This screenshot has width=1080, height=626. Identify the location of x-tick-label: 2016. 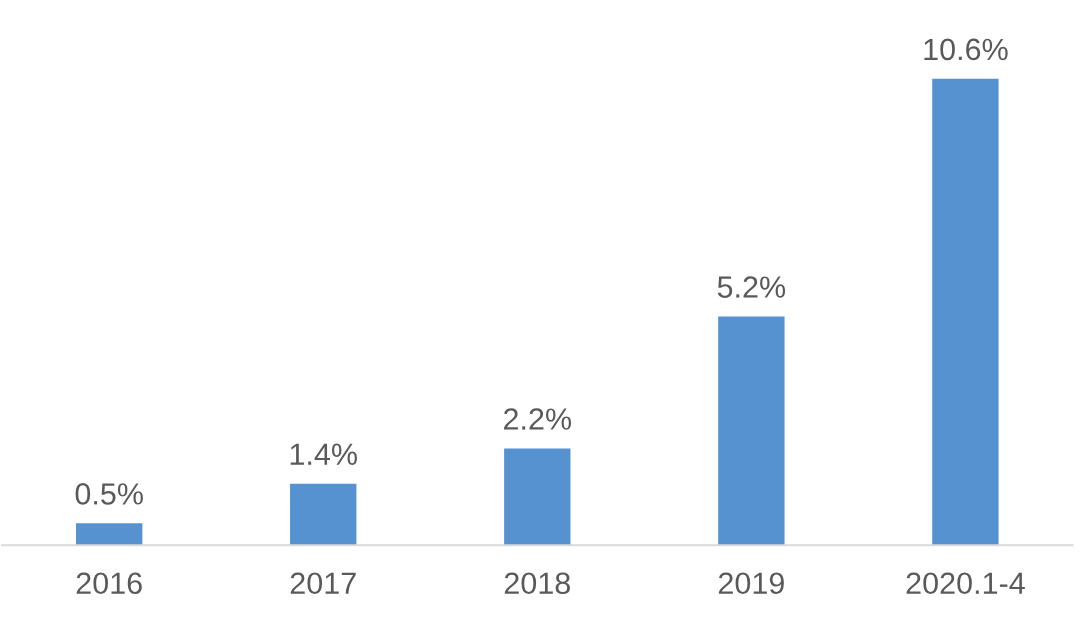
(109, 583).